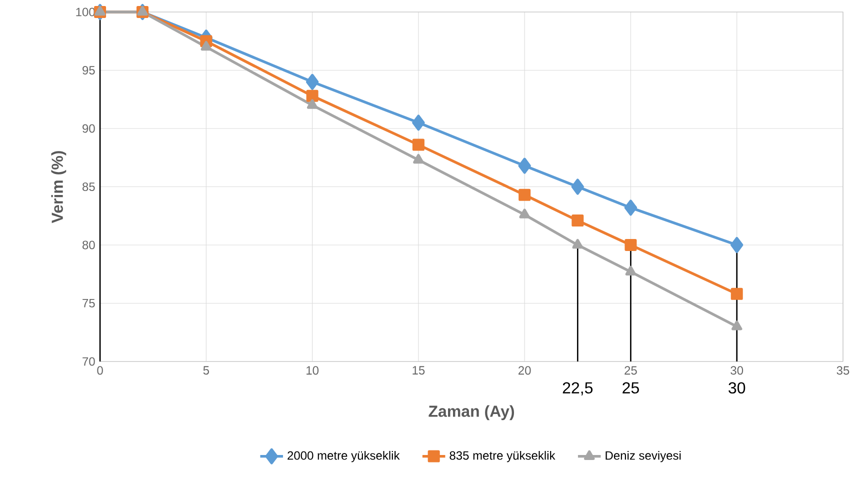  What do you see at coordinates (524, 370) in the screenshot?
I see `x-tick-label: 20` at bounding box center [524, 370].